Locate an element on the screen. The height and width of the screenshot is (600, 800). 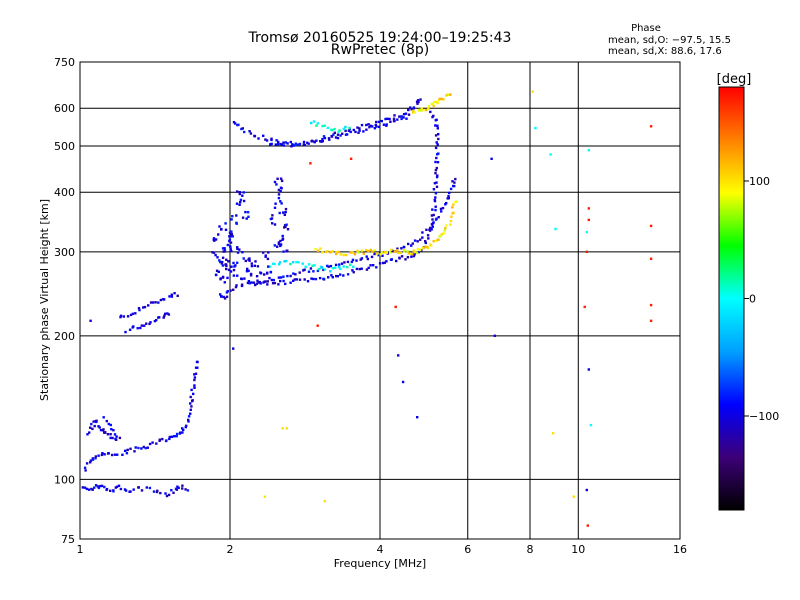
colorbar-tick-label: −100 is located at coordinates (764, 416).